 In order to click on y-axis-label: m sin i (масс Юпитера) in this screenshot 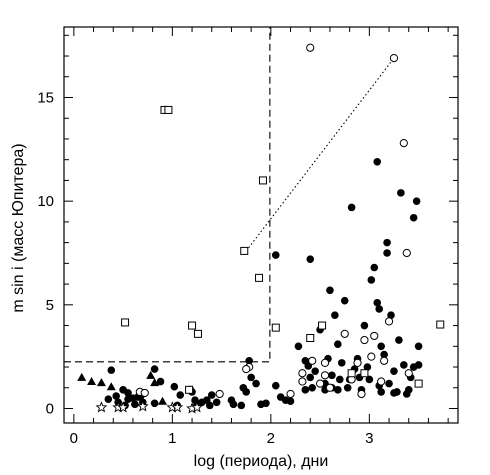, I will do `click(18, 227)`.